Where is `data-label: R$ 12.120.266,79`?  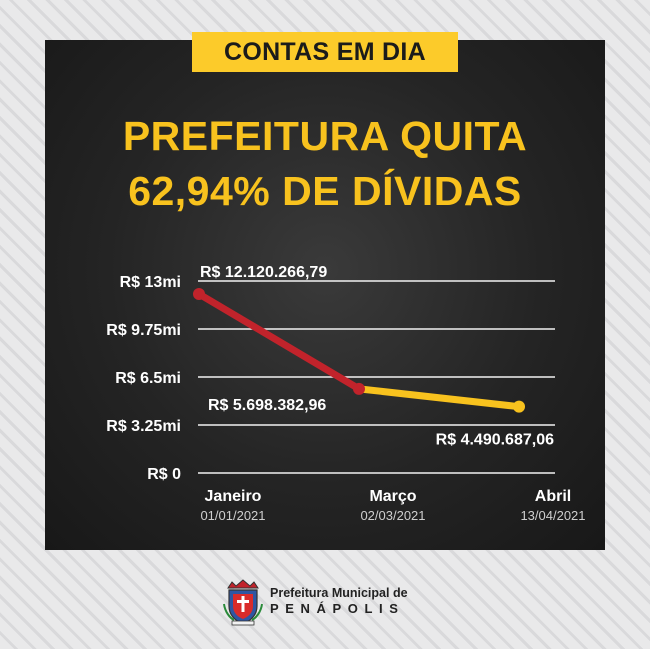
data-label: R$ 12.120.266,79 is located at coordinates (263, 272).